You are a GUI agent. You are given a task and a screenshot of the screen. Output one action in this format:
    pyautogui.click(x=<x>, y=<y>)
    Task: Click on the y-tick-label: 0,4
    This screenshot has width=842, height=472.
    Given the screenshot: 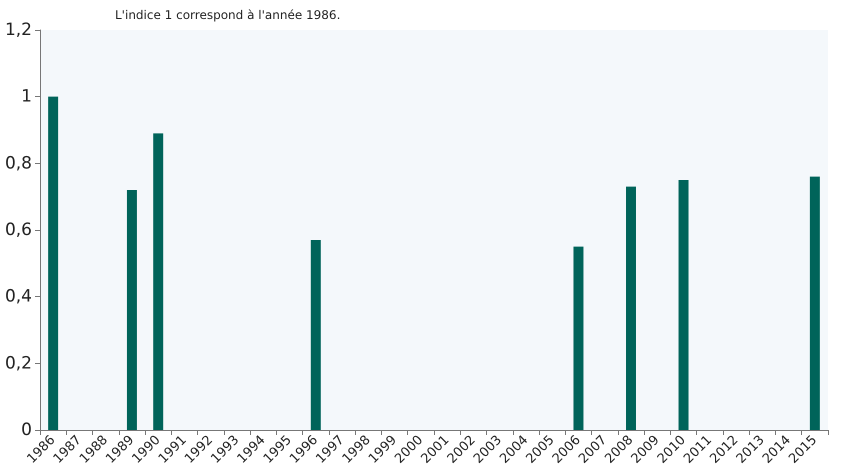 What is the action you would take?
    pyautogui.click(x=18, y=296)
    